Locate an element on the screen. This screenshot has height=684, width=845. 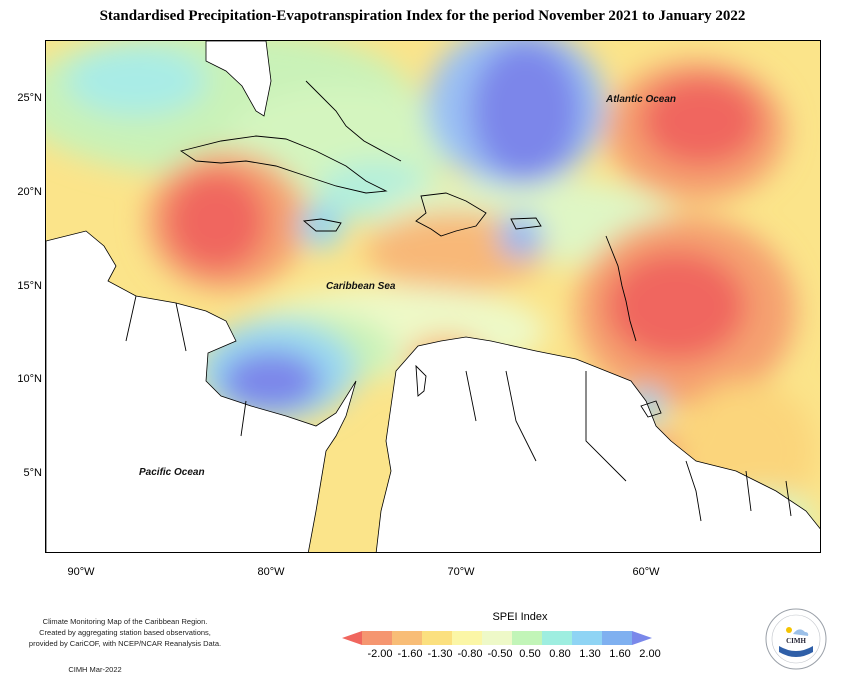
pacific-ocean-label: Pacific Ocean is located at coordinates (172, 472).